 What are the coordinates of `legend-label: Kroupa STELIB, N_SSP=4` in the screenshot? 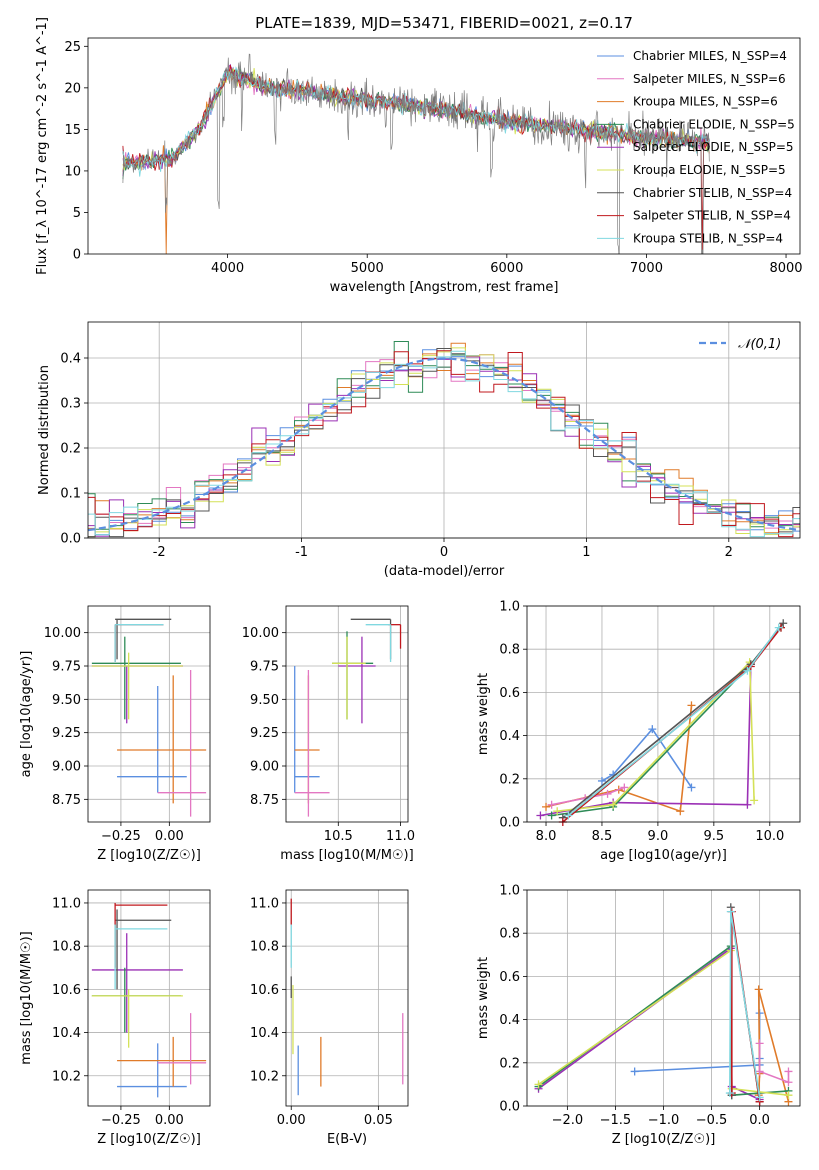 It's located at (708, 238).